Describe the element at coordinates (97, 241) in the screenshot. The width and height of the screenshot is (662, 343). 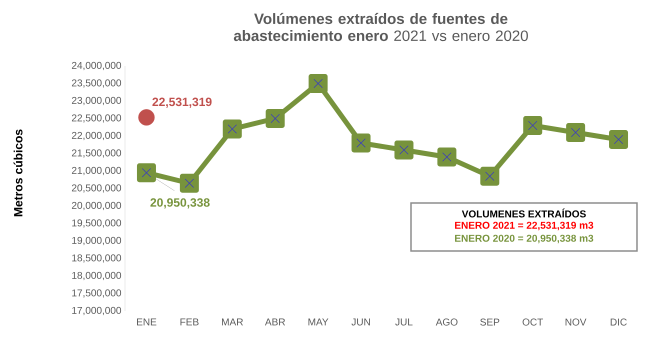
I see `y-tick-label: 19,000,000` at that location.